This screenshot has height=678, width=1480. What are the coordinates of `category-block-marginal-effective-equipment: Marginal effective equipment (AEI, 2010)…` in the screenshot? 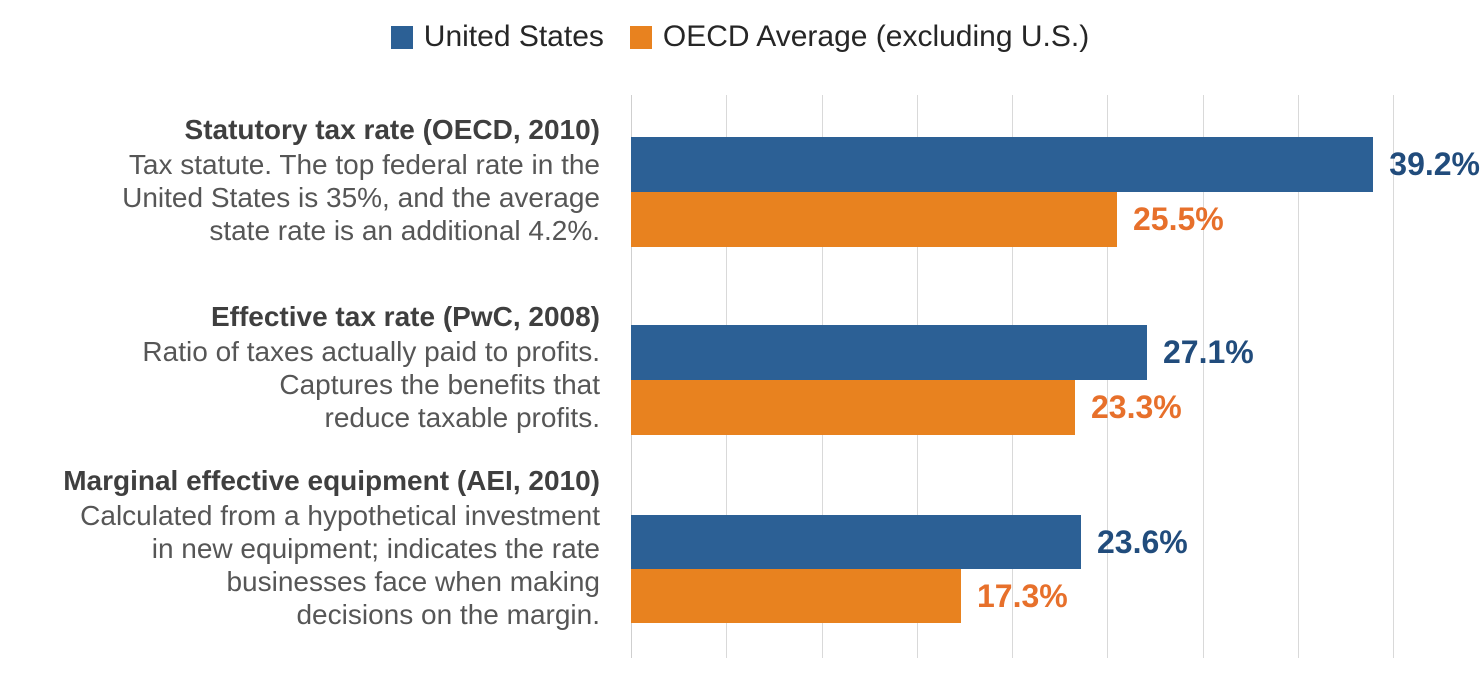 It's located at (331, 547).